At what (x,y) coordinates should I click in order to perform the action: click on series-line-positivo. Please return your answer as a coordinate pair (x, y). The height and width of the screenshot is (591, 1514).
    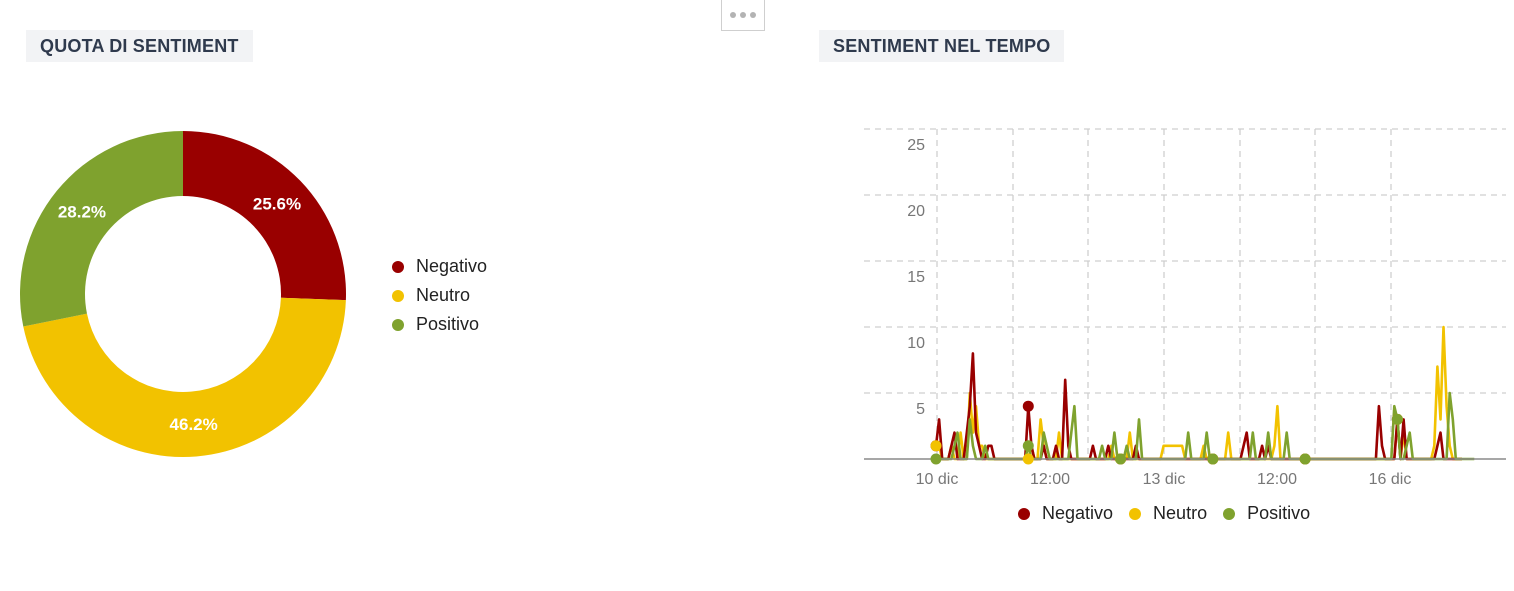
    Looking at the image, I should click on (1205, 426).